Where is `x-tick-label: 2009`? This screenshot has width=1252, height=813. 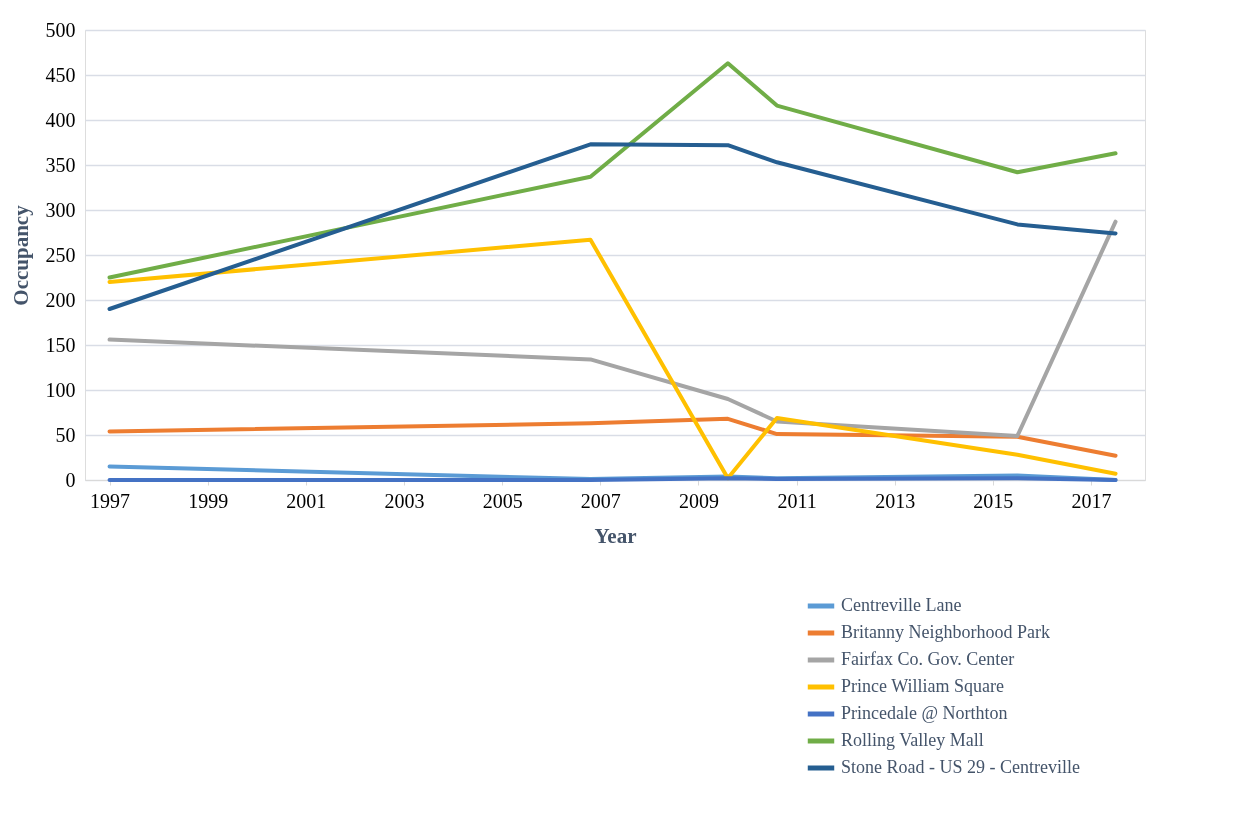 x-tick-label: 2009 is located at coordinates (698, 500).